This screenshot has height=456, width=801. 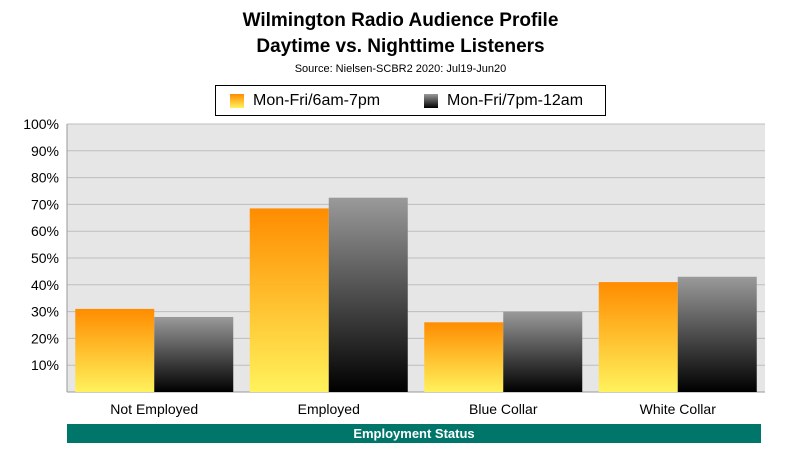 What do you see at coordinates (431, 101) in the screenshot?
I see `legend-swatch-nighttime` at bounding box center [431, 101].